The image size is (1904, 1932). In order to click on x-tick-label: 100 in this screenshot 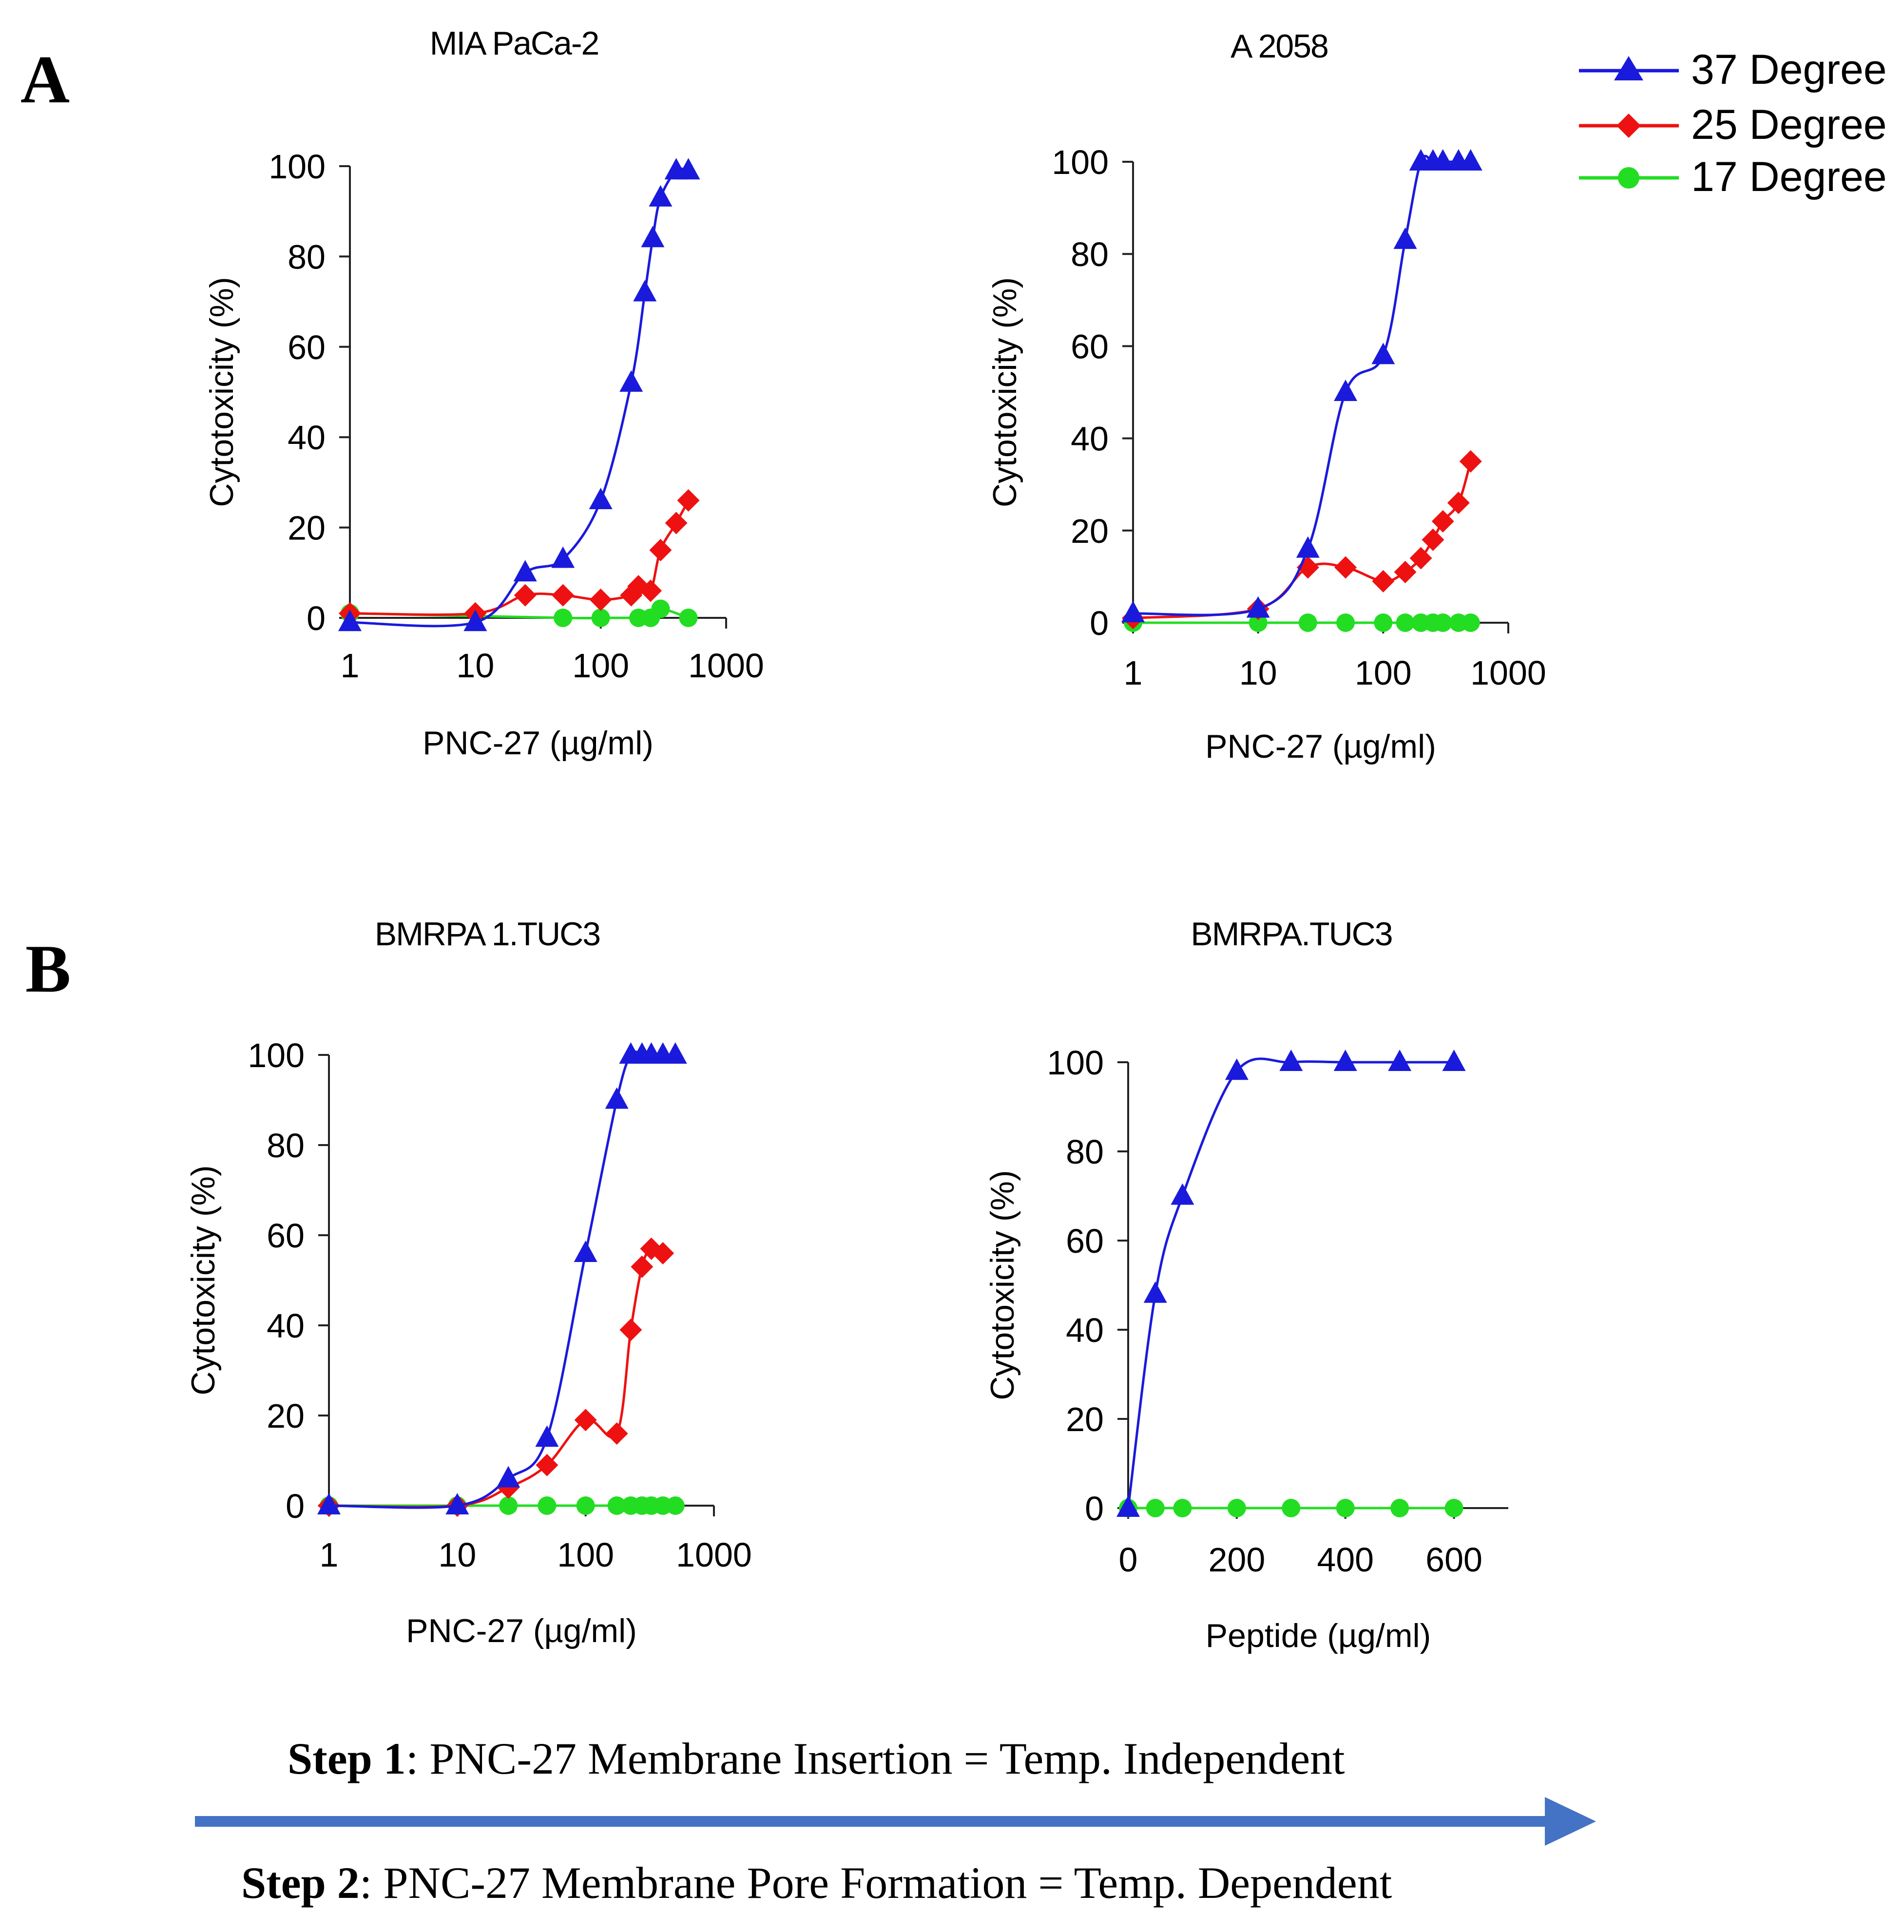, I will do `click(585, 1555)`.